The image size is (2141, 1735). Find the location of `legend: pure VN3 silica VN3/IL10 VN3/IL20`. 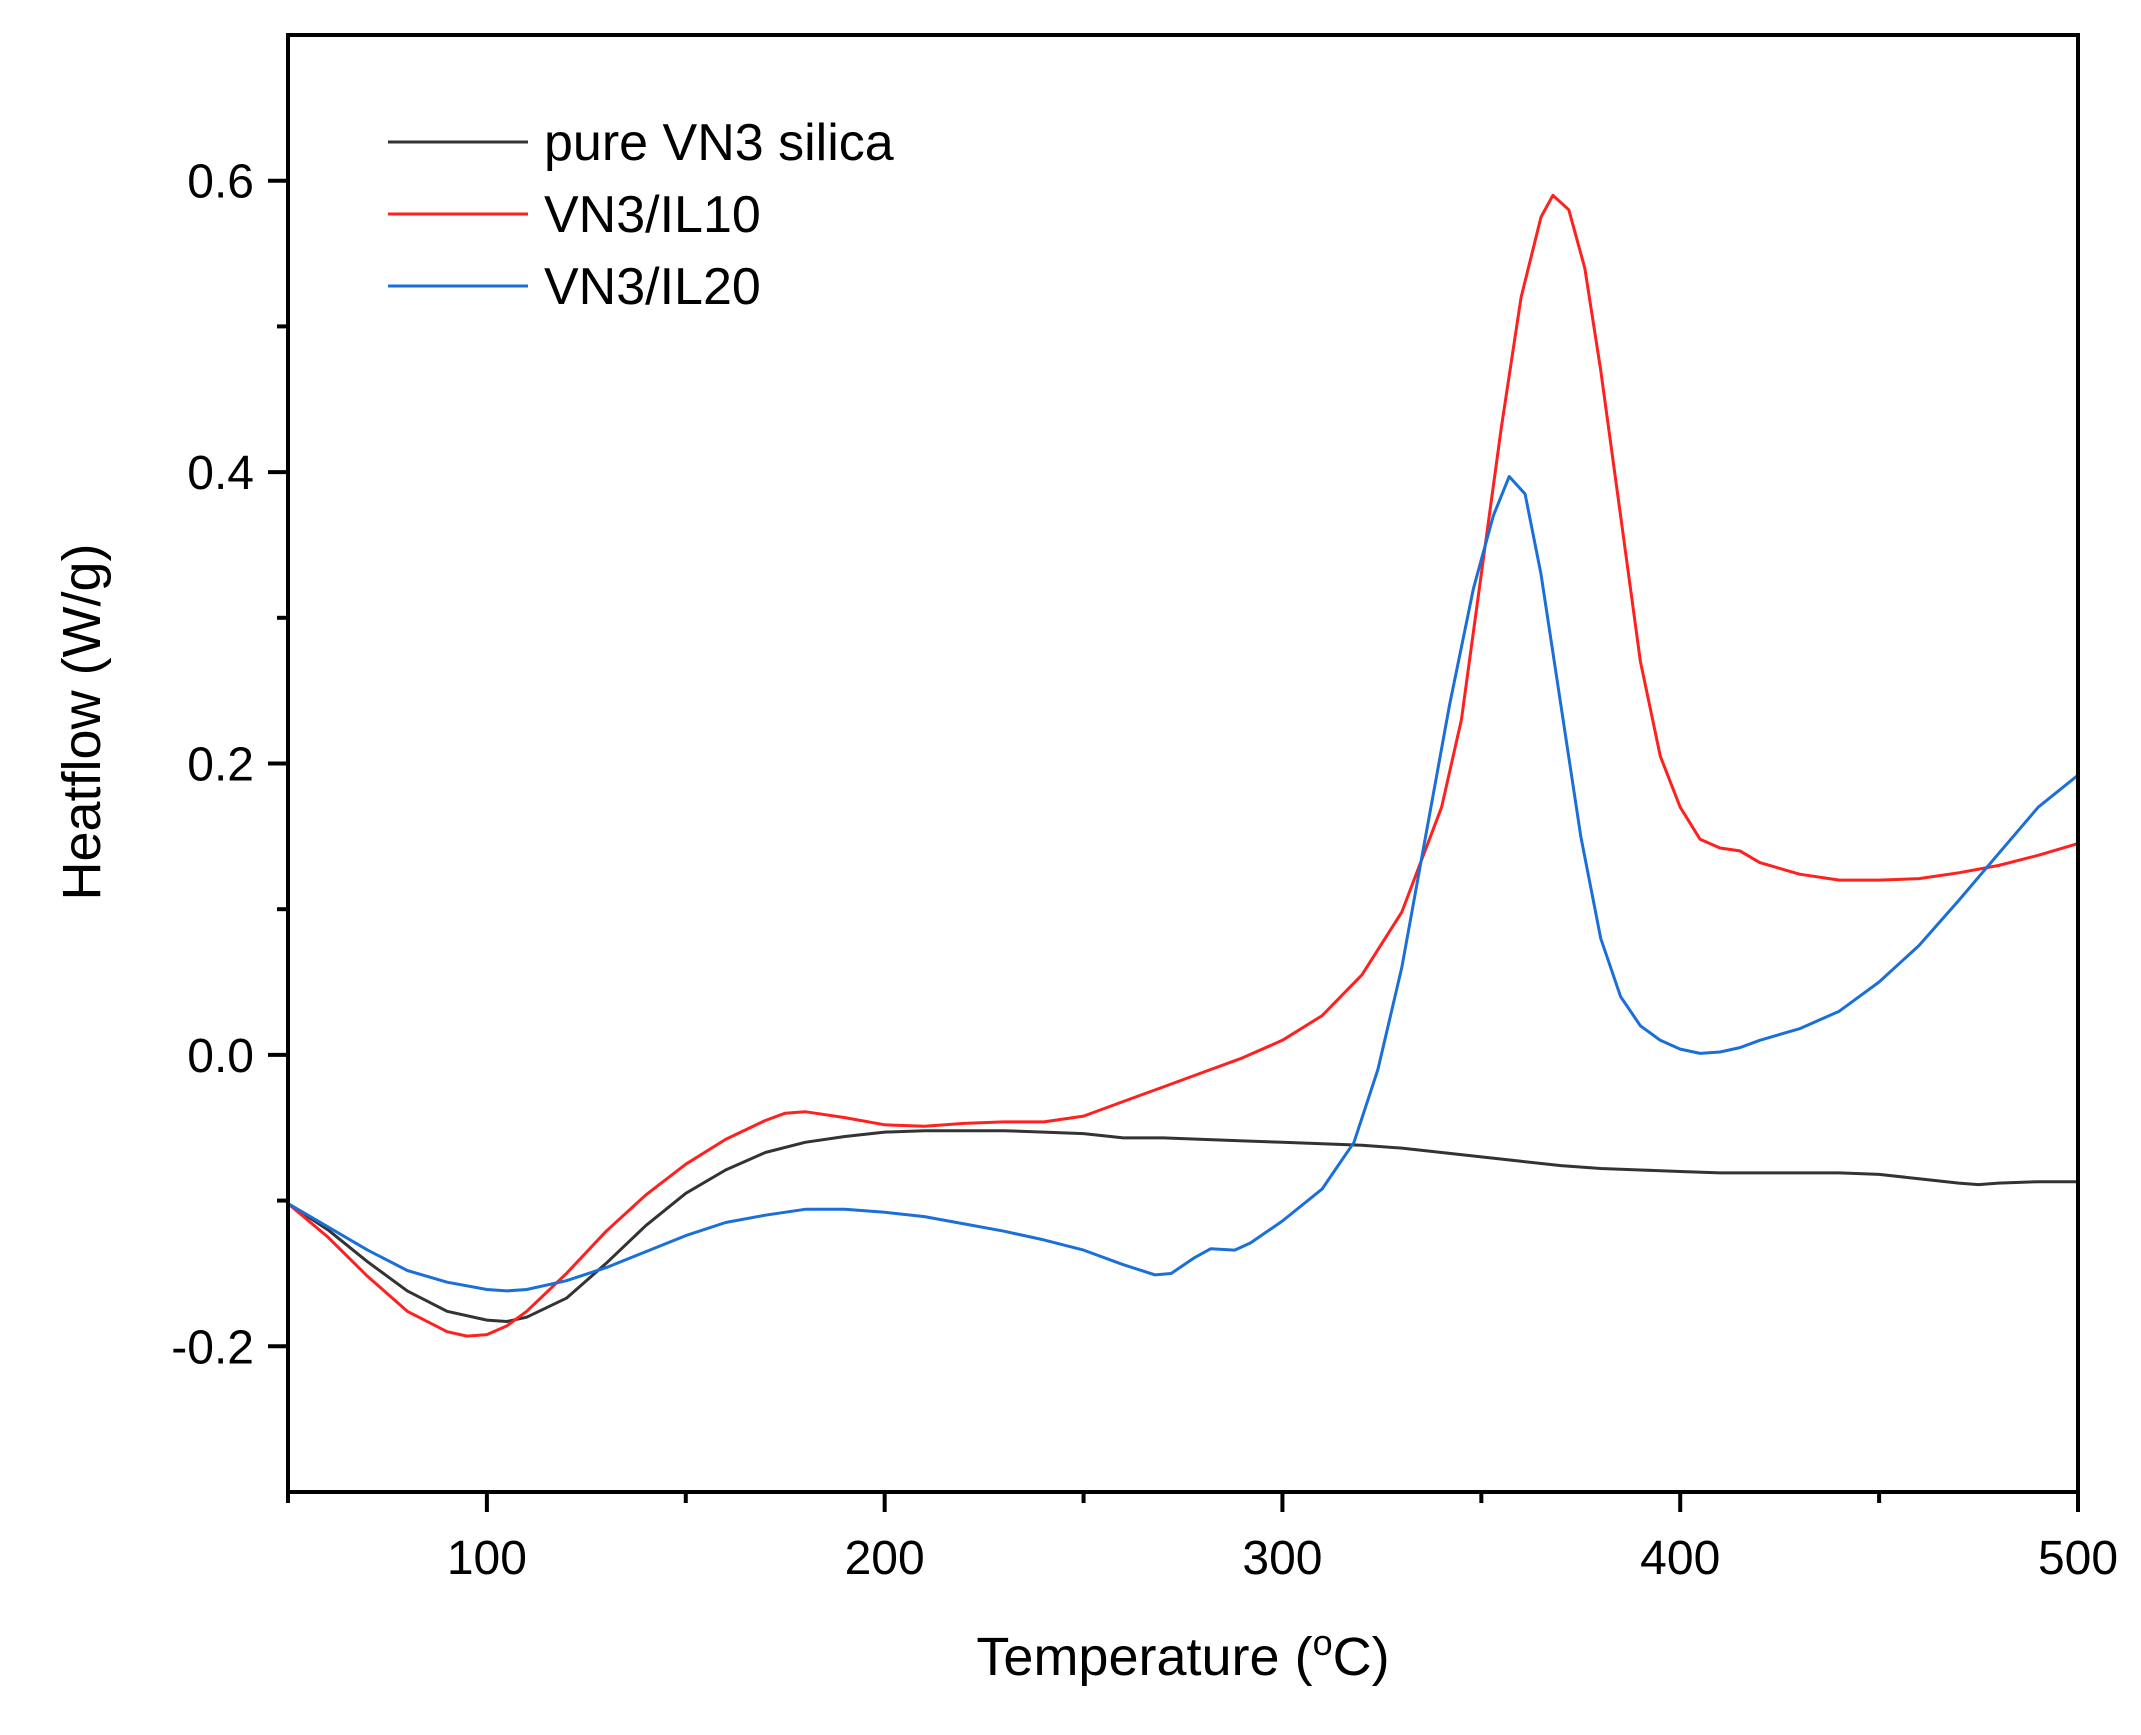

legend: pure VN3 silica VN3/IL10 VN3/IL20 is located at coordinates (641, 215).